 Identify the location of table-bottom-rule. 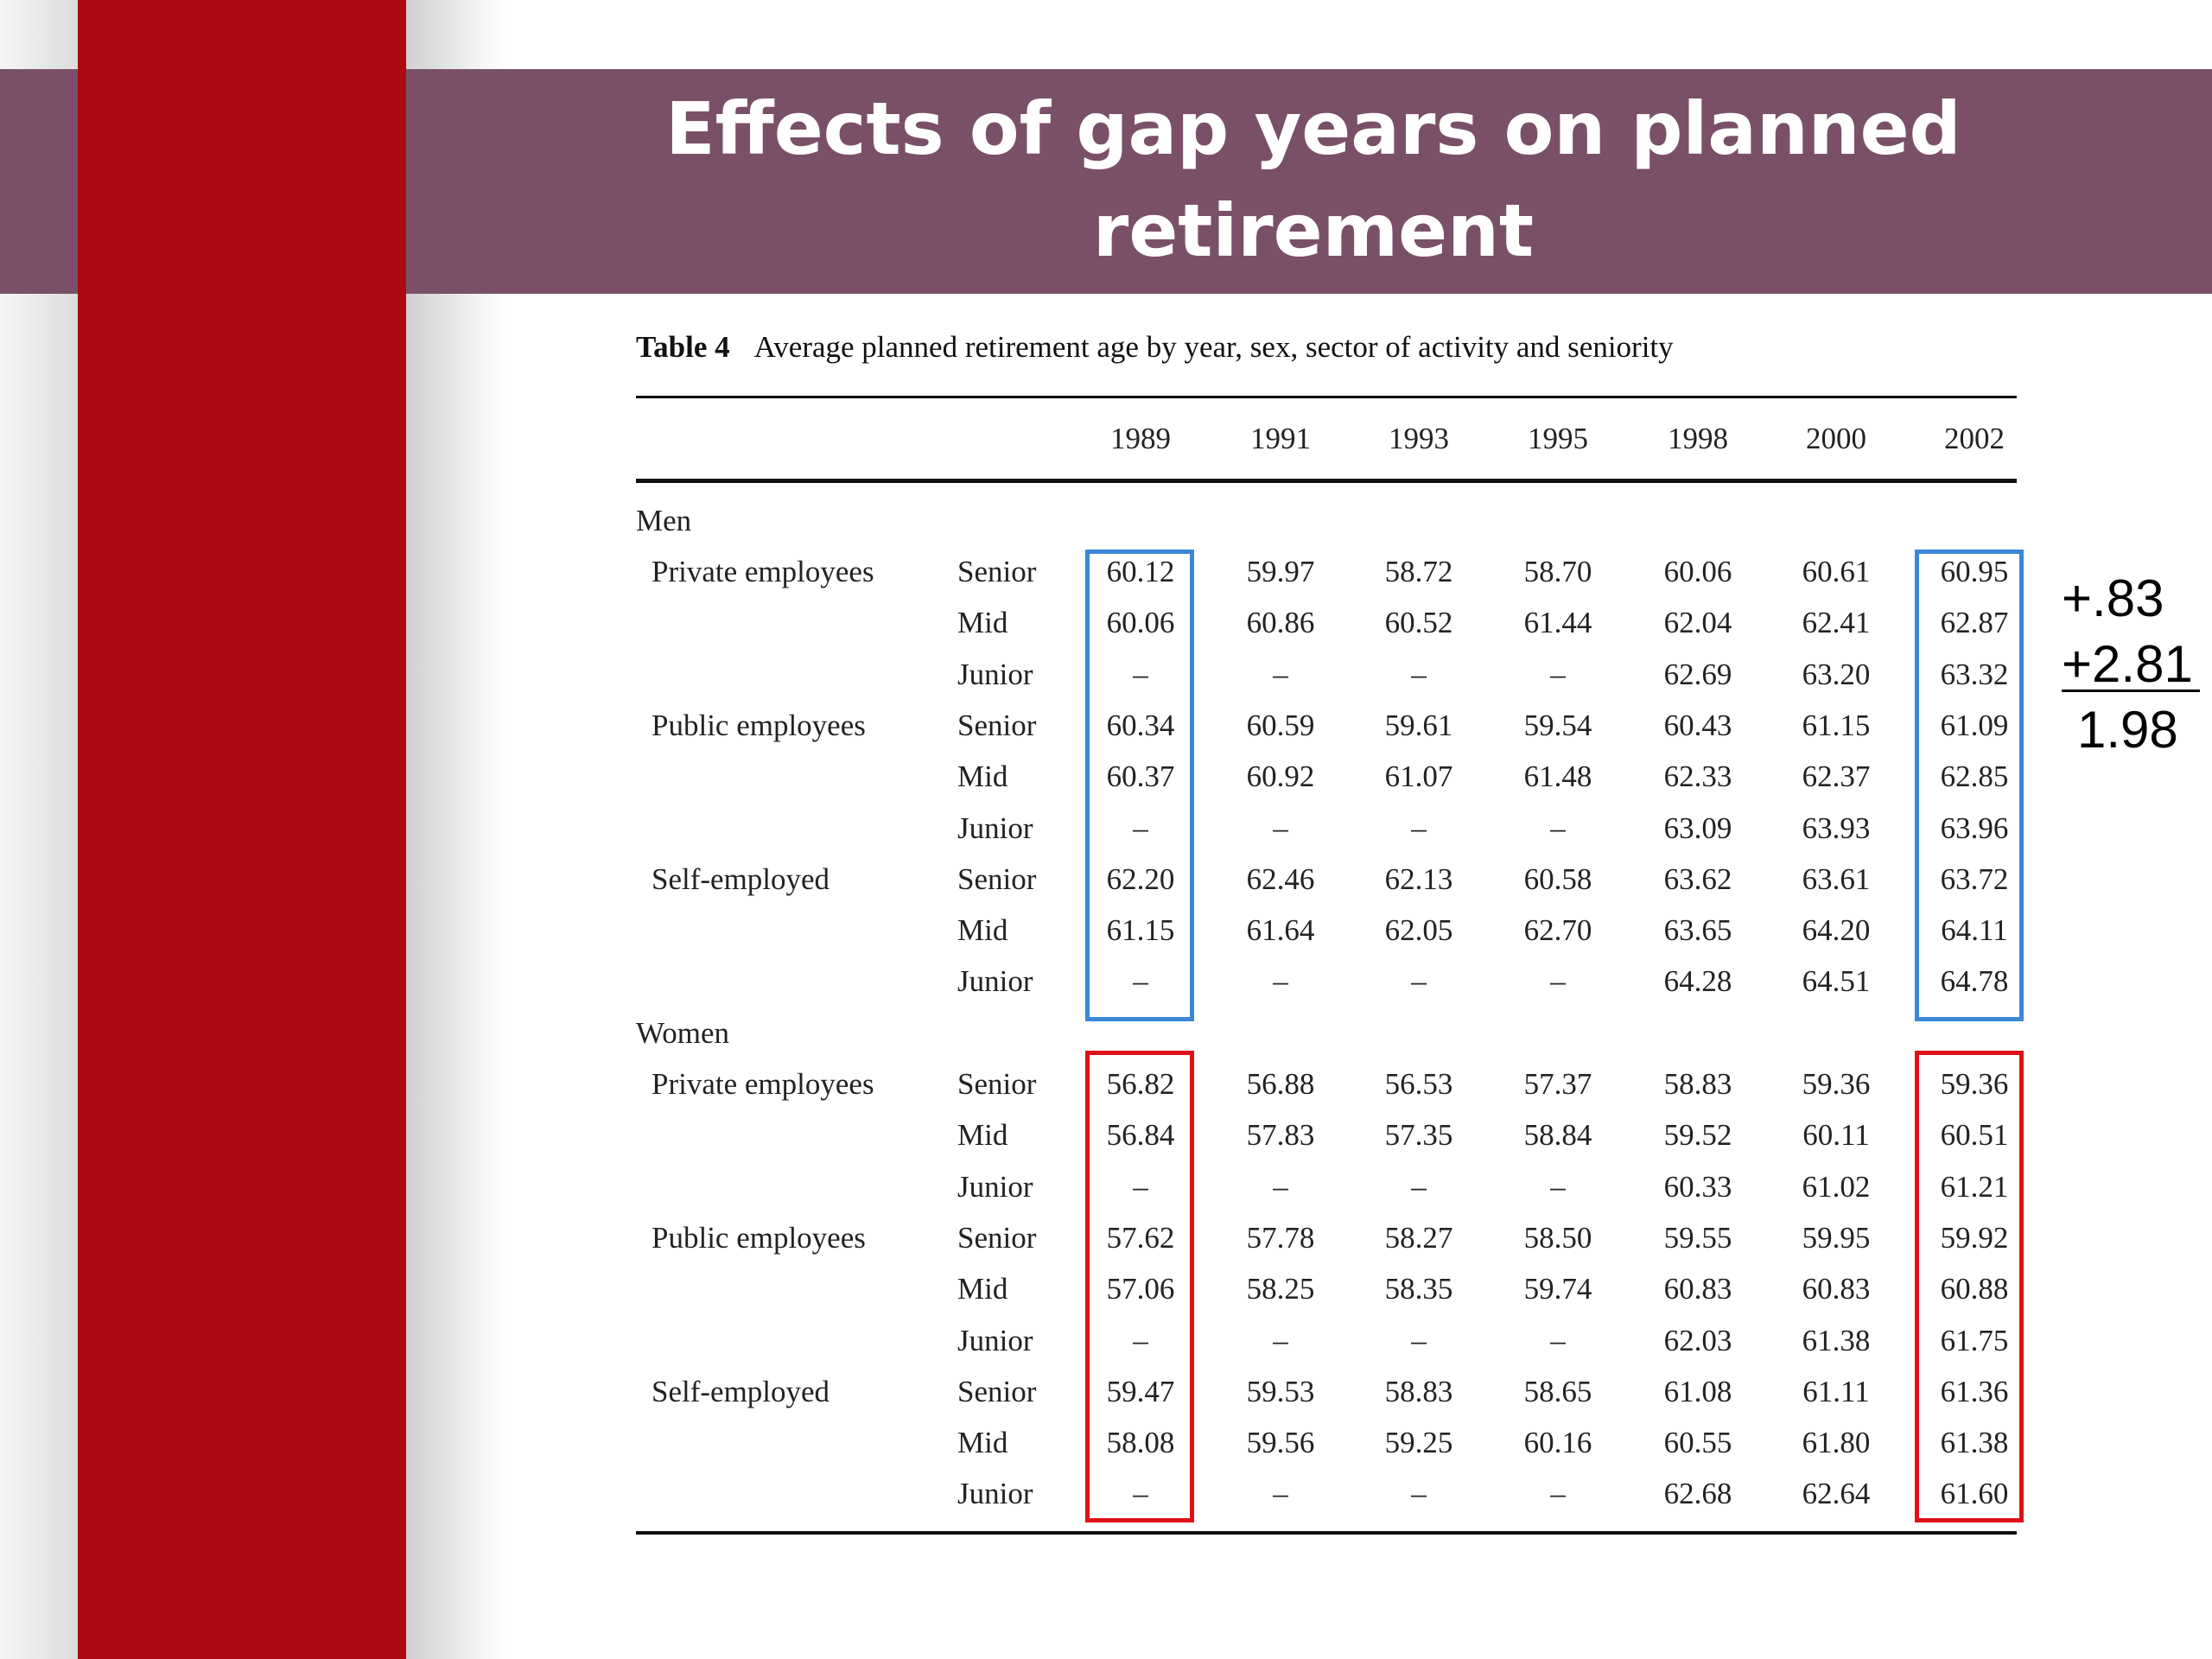
(1326, 1533).